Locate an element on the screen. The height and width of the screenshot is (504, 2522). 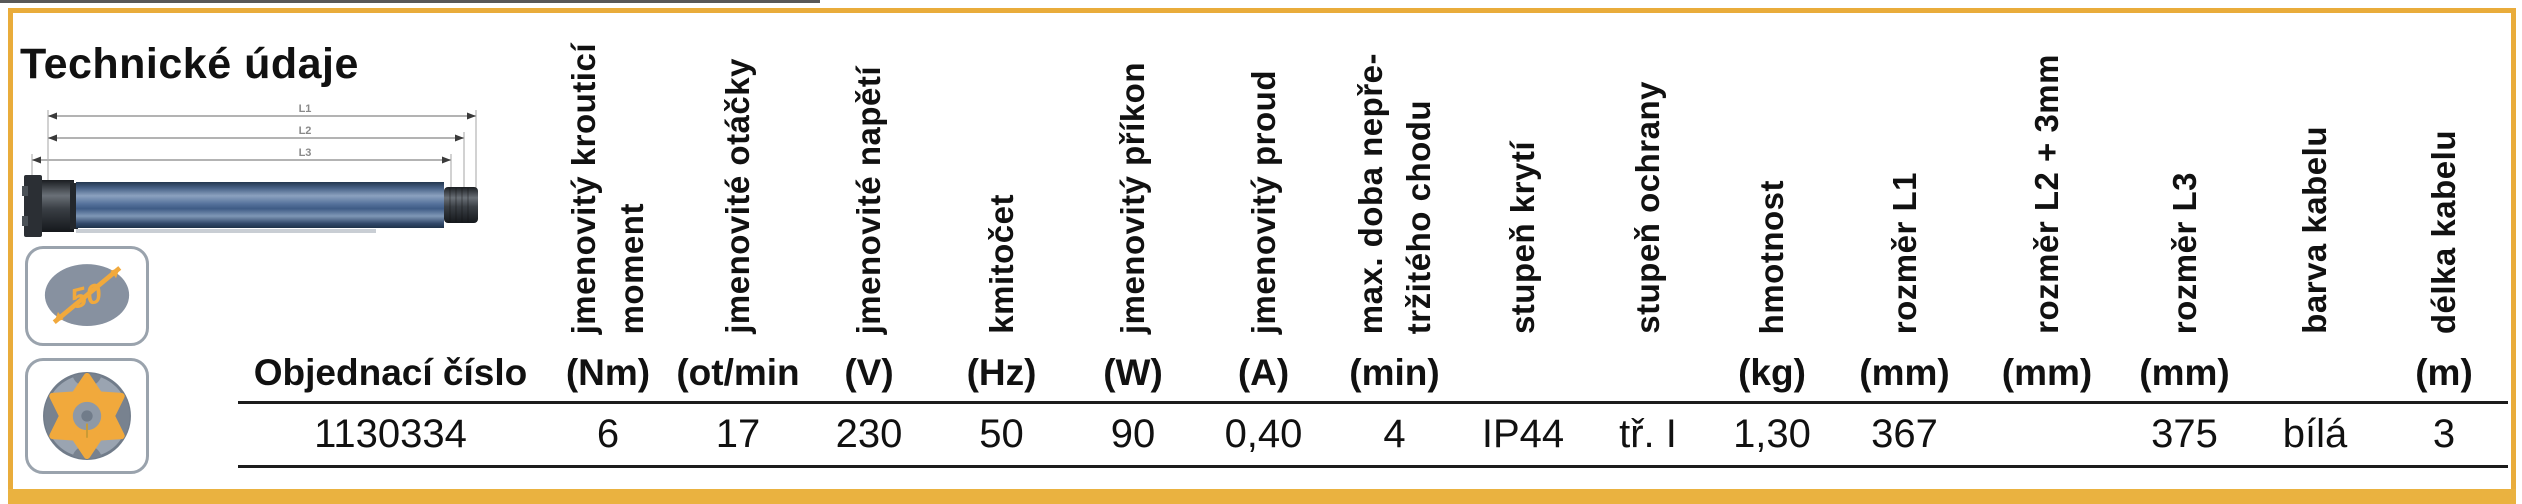
col-unit-3: (Hz) is located at coordinates (1001, 372).